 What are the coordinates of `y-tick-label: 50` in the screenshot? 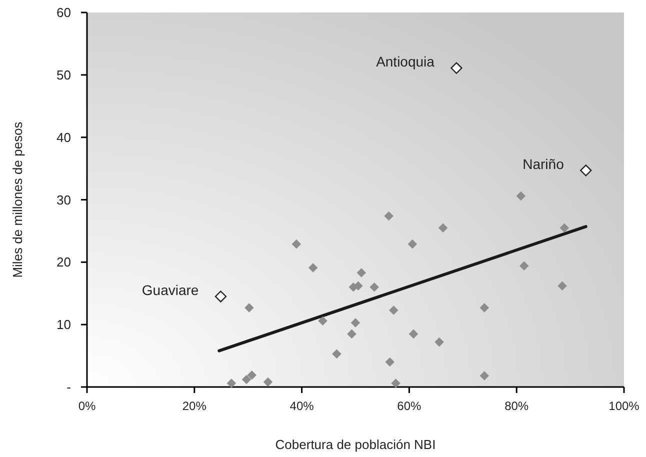 It's located at (63, 74).